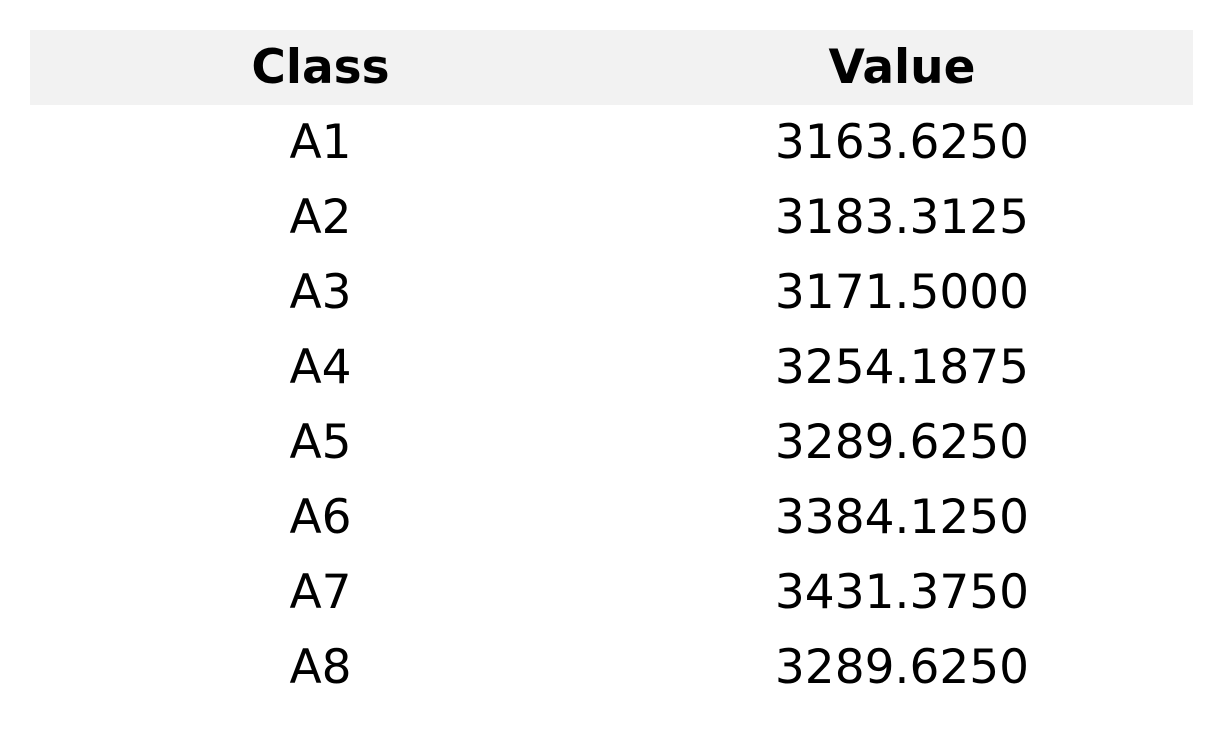 The image size is (1222, 735). I want to click on cell-class: A4, so click(320, 367).